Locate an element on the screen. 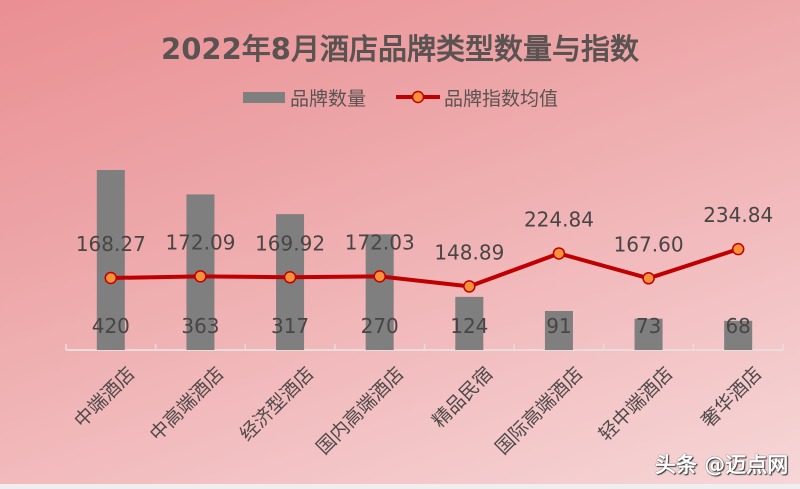  line-value-label: 234.84 is located at coordinates (738, 215).